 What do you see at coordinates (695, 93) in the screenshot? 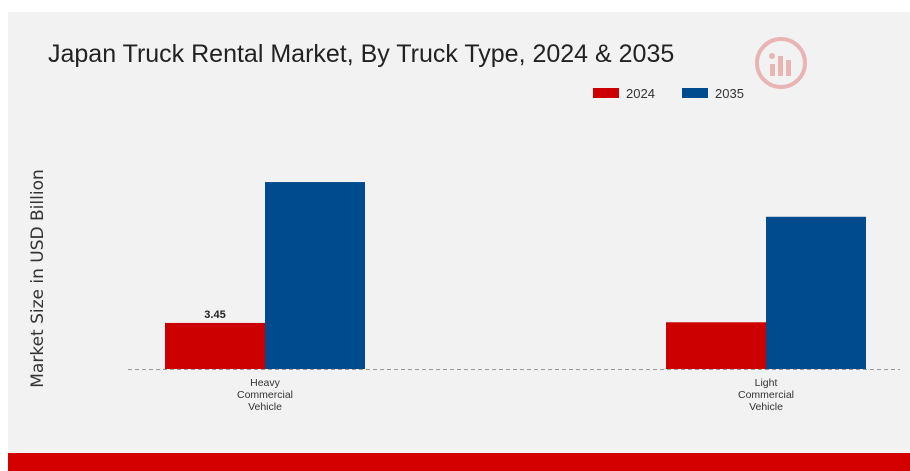
I see `legend-swatch-2035` at bounding box center [695, 93].